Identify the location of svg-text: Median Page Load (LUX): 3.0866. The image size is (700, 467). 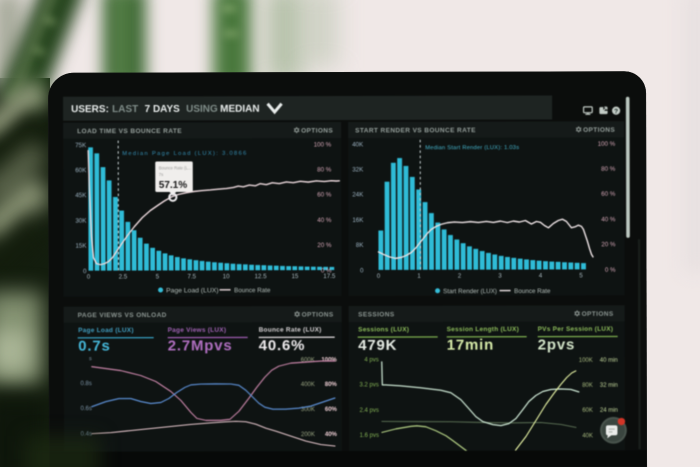
(184, 154).